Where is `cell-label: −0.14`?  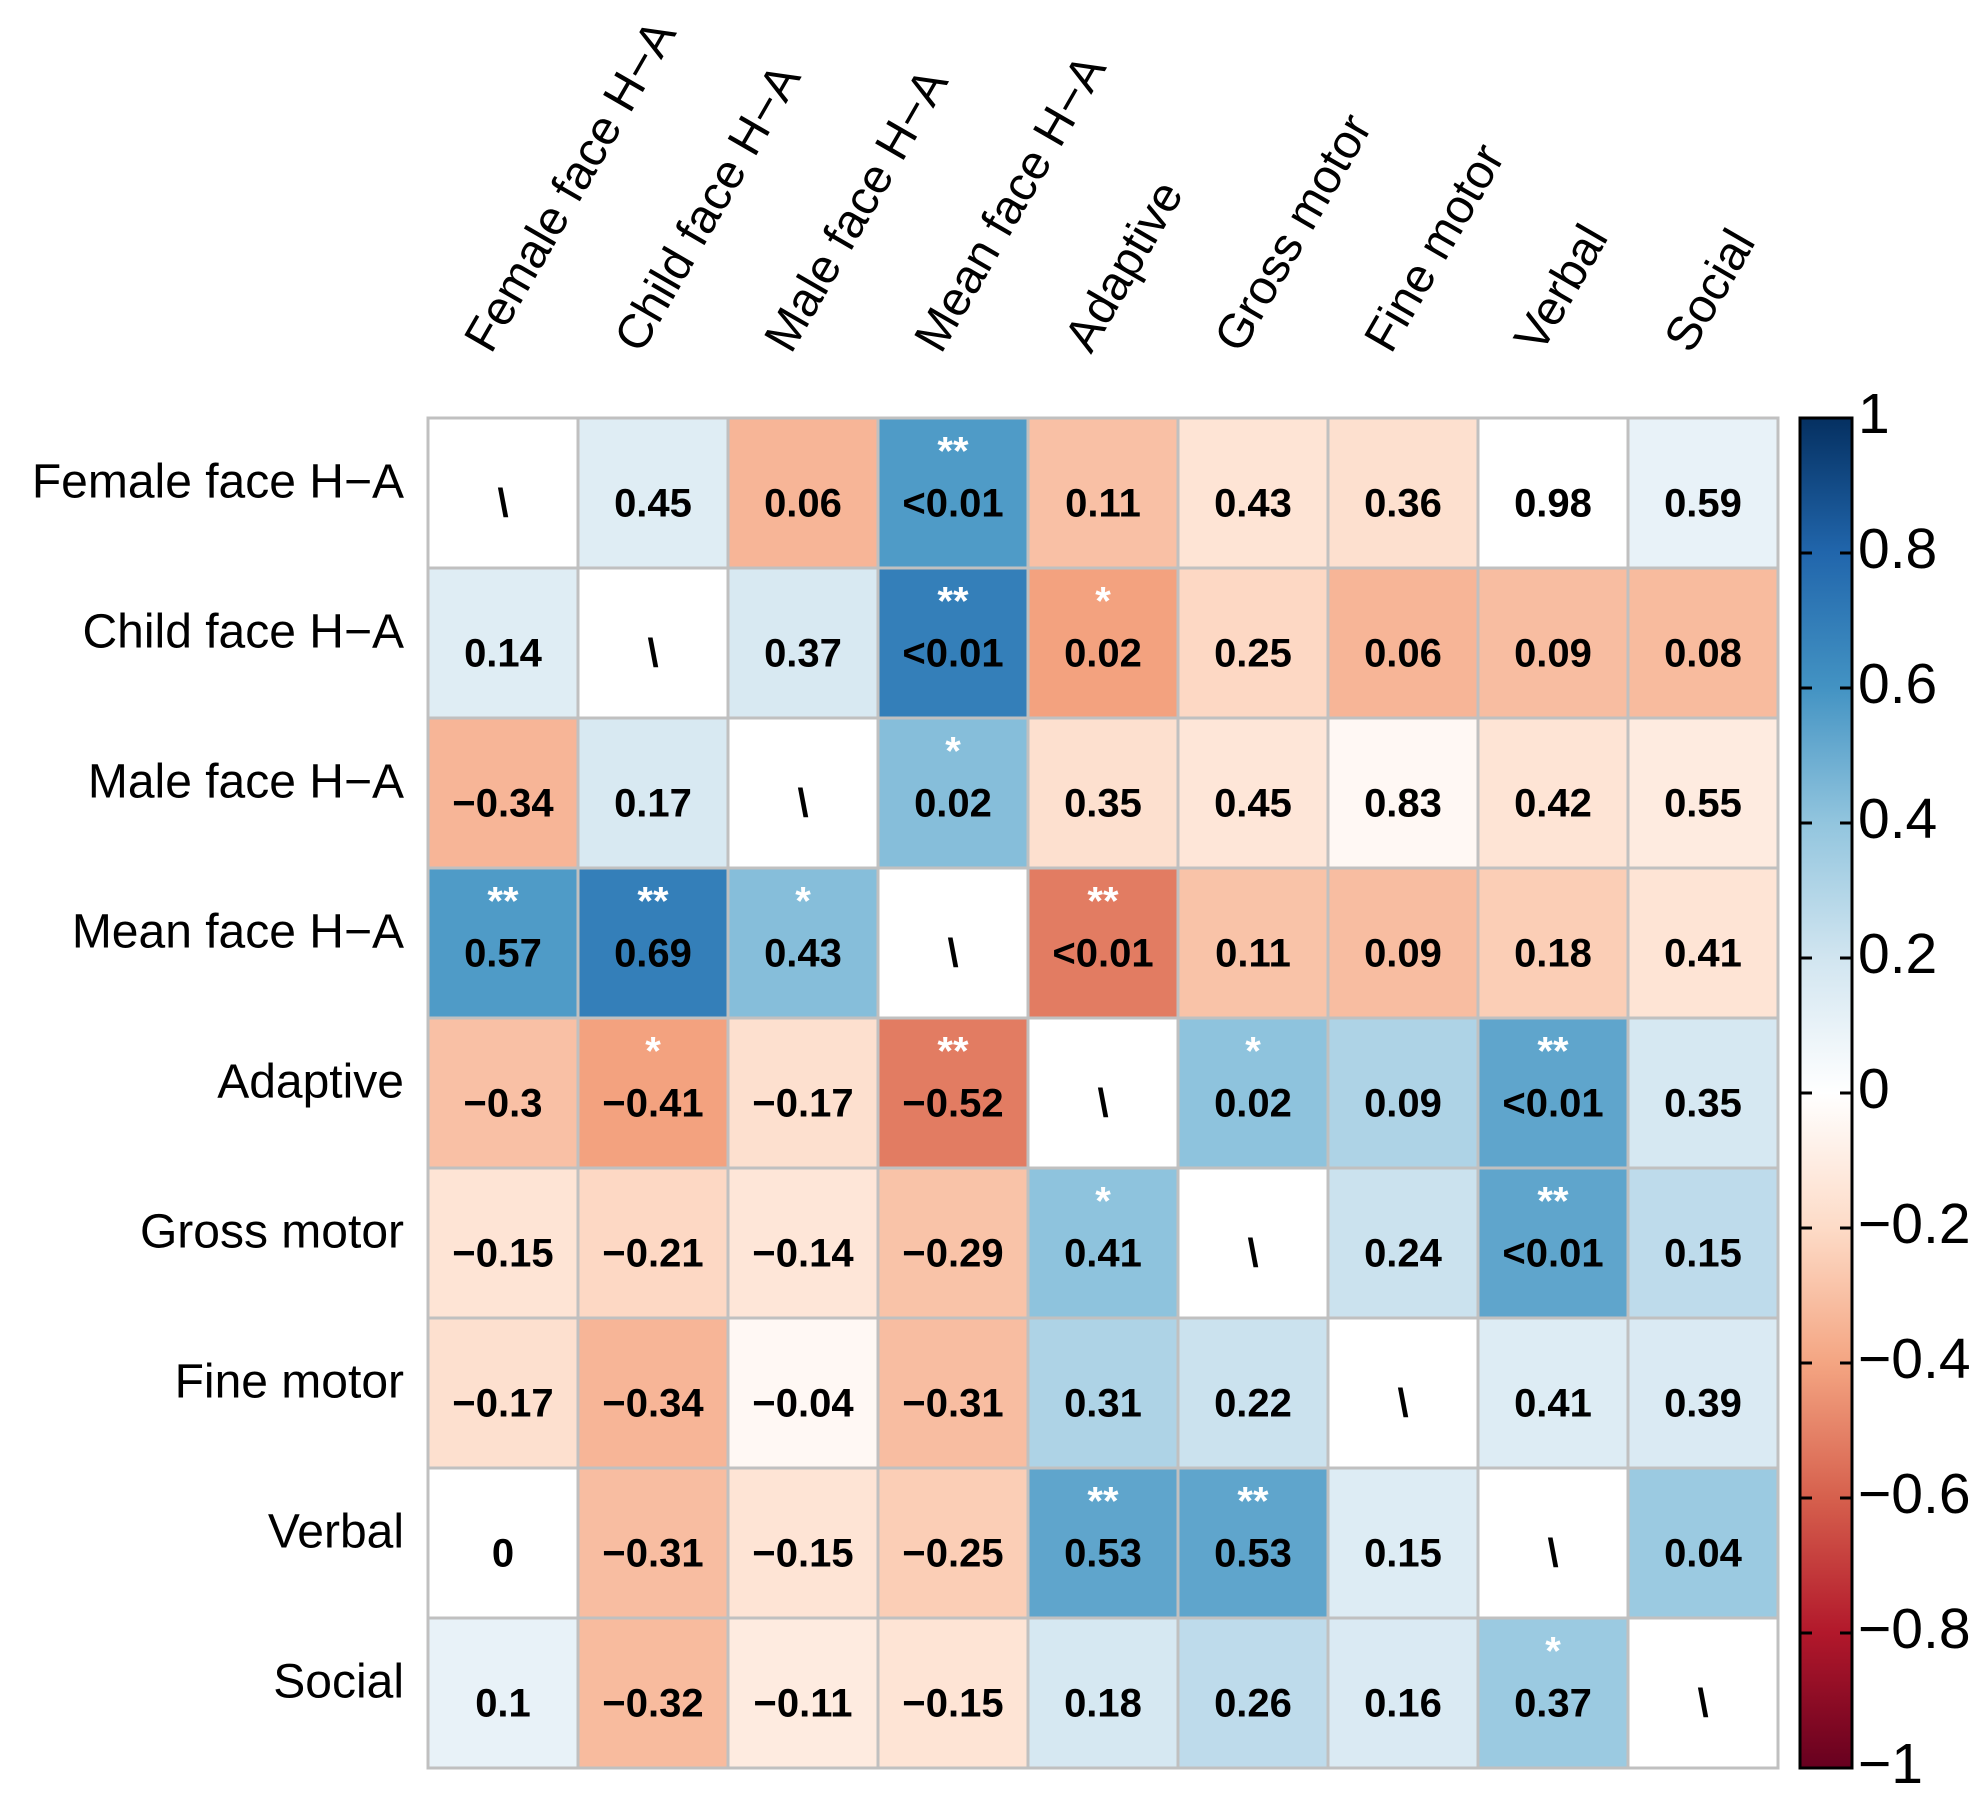
cell-label: −0.14 is located at coordinates (803, 1254).